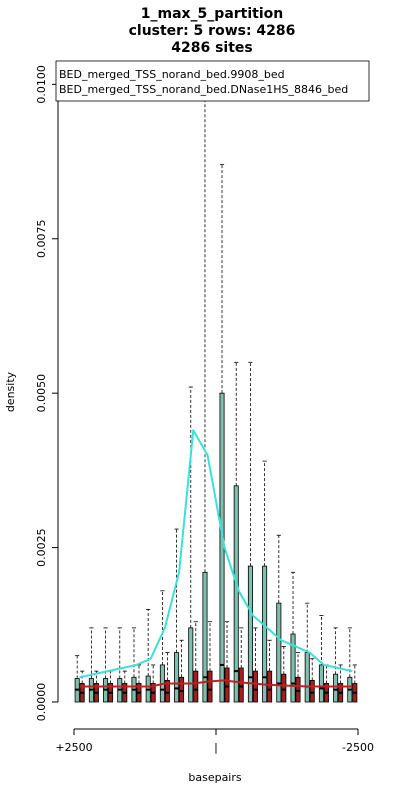  I want to click on chart-title-line-3: 4286 sites, so click(212, 48).